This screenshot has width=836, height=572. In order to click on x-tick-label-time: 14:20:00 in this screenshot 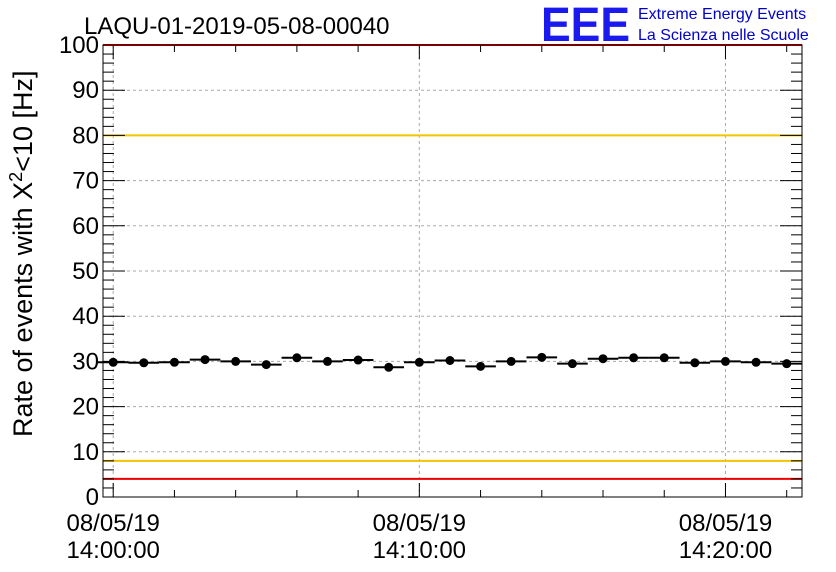, I will do `click(725, 550)`.